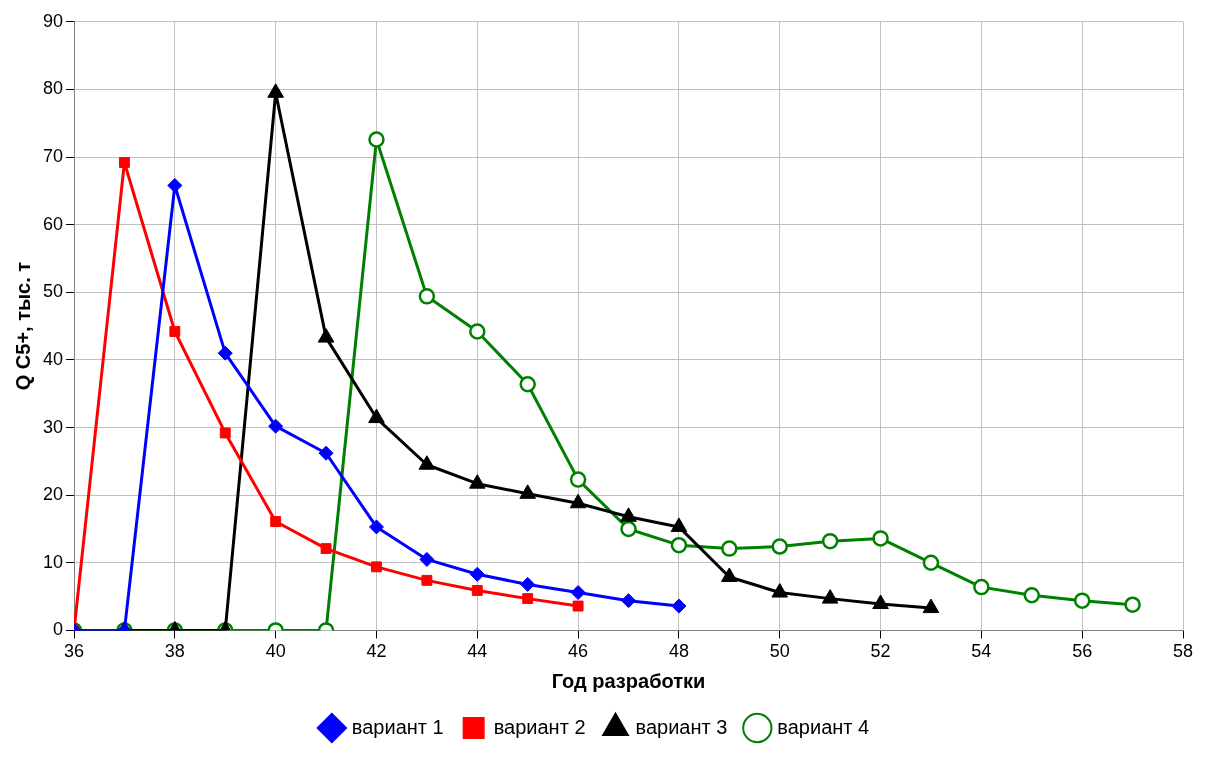 Image resolution: width=1214 pixels, height=758 pixels. What do you see at coordinates (275, 651) in the screenshot?
I see `x-tick-label: 40` at bounding box center [275, 651].